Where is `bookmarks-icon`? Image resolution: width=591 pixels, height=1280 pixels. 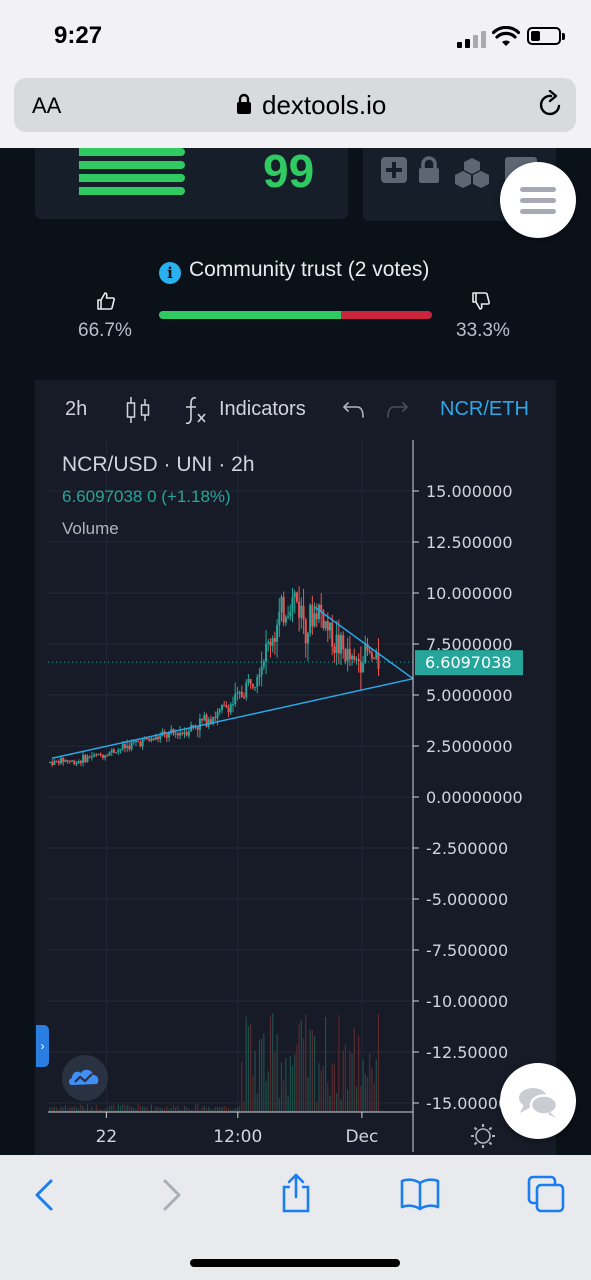 bookmarks-icon is located at coordinates (420, 1194).